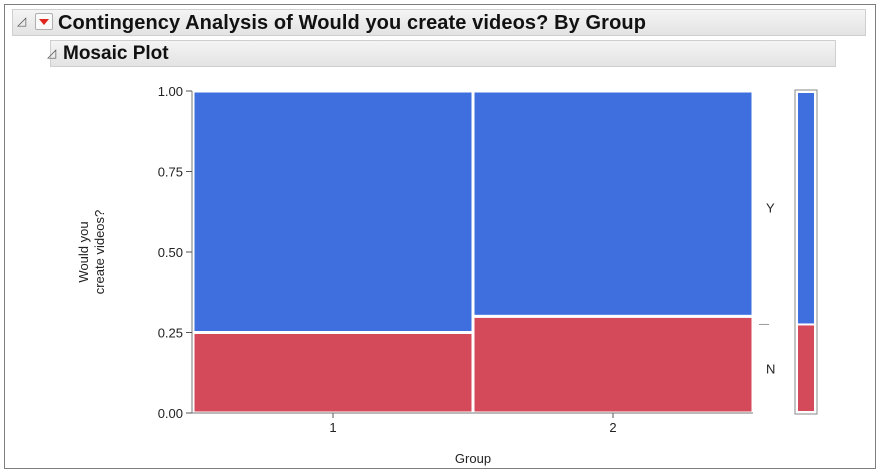  I want to click on y-axis-title: Would you create videos?, so click(91, 252).